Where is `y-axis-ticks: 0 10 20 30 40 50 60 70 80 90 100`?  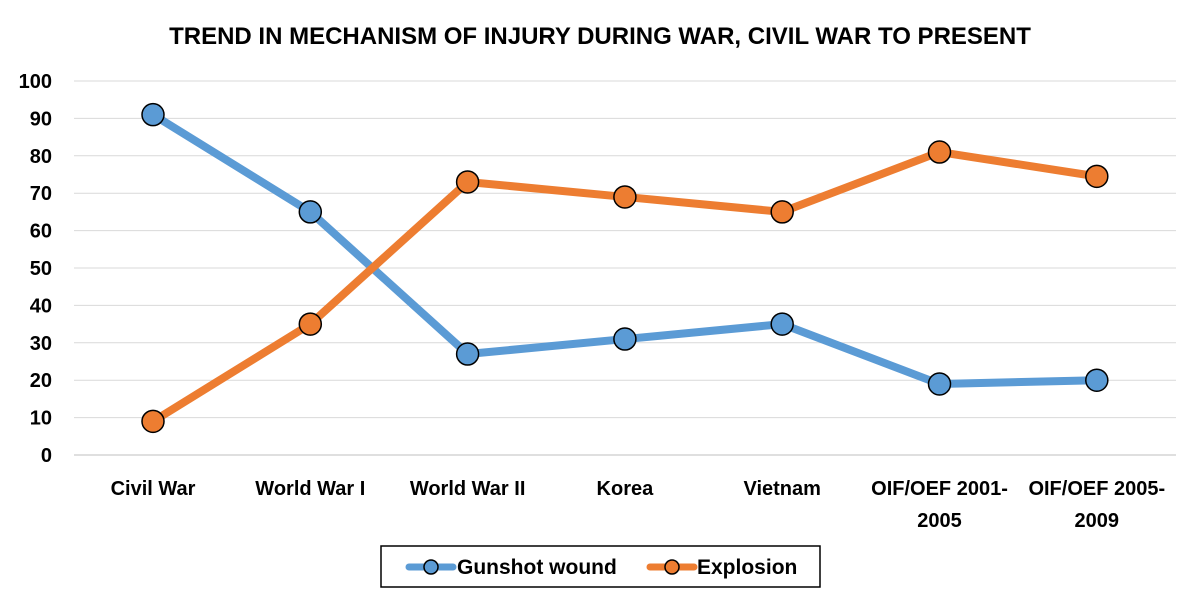 y-axis-ticks: 0 10 20 30 40 50 60 70 80 90 100 is located at coordinates (35, 269).